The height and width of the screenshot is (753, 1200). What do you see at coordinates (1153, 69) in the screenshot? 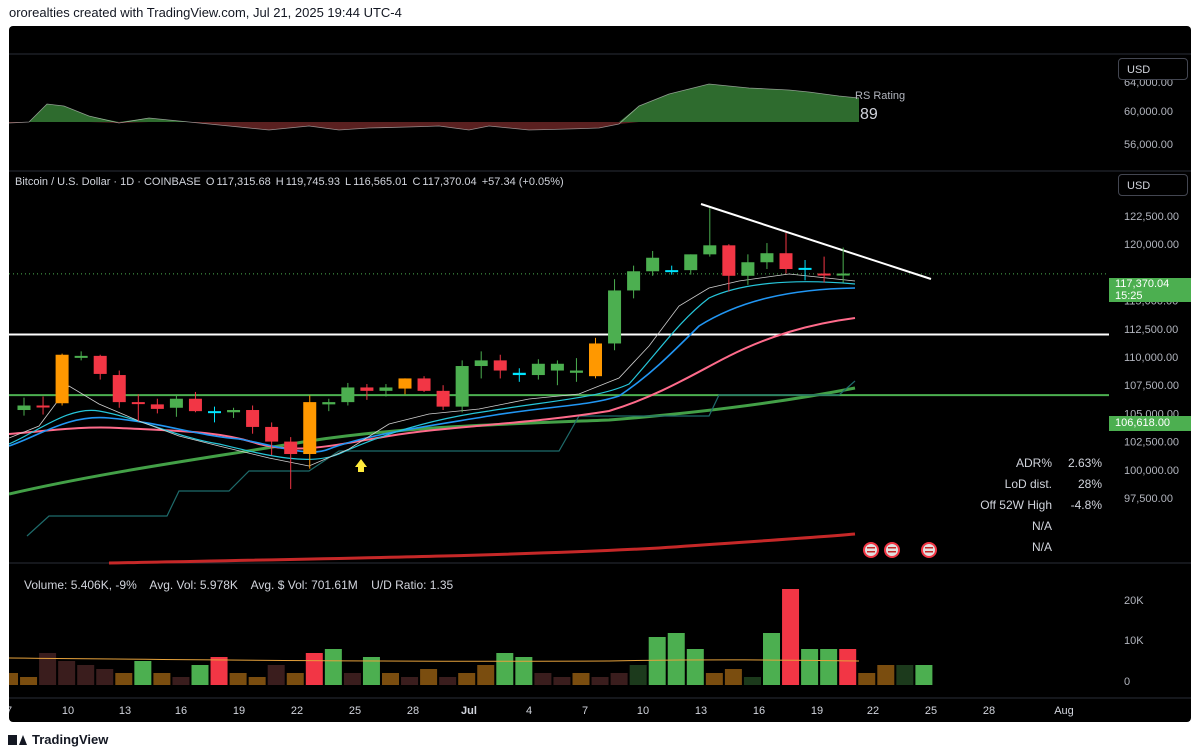
I see `rs-currency-button: USD` at bounding box center [1153, 69].